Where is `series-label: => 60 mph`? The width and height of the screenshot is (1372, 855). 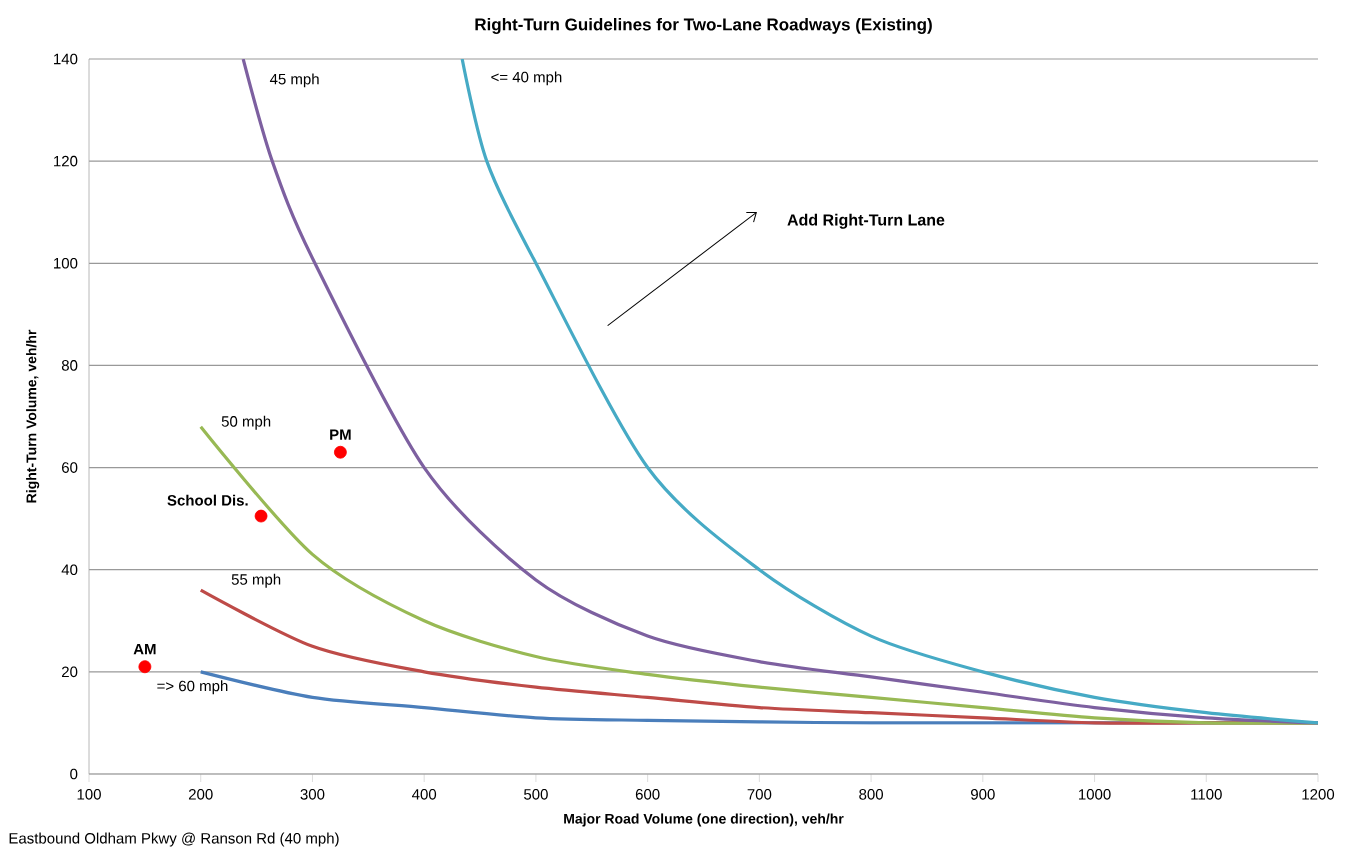 series-label: => 60 mph is located at coordinates (192, 687).